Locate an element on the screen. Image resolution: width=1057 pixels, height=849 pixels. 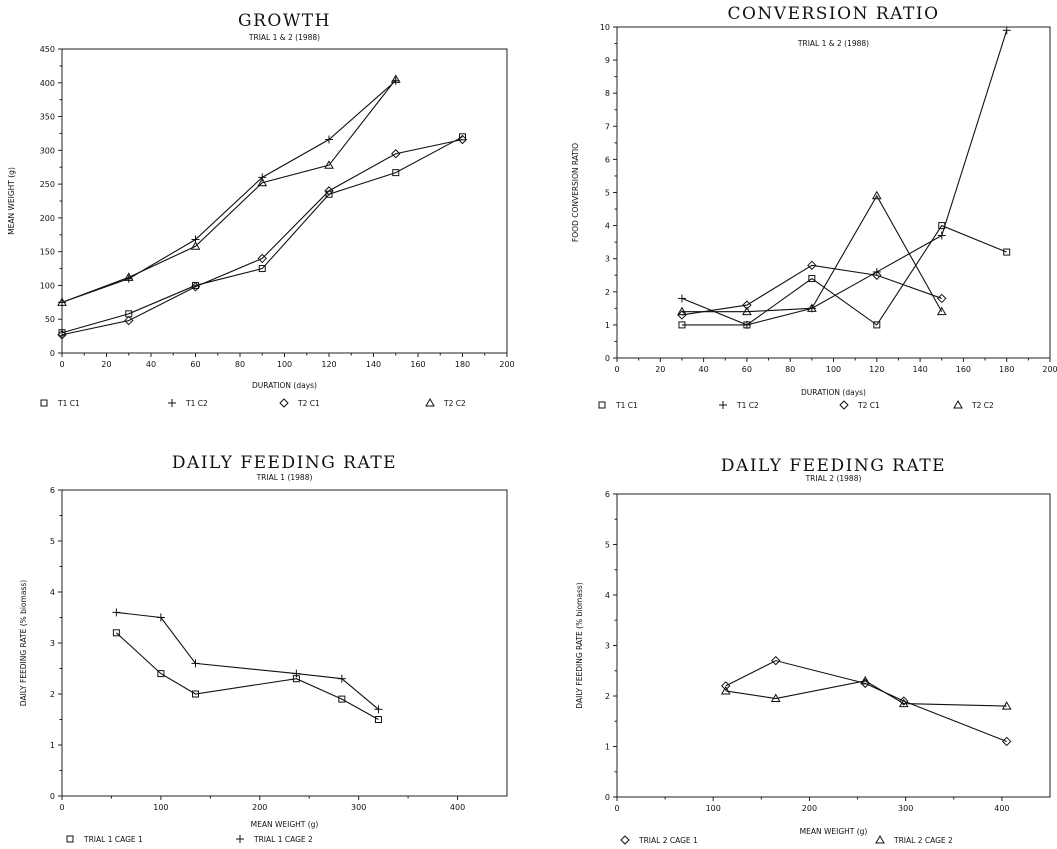
chart-subtitle: TRIAL 1 & 2 (1988) is located at coordinates (284, 37).